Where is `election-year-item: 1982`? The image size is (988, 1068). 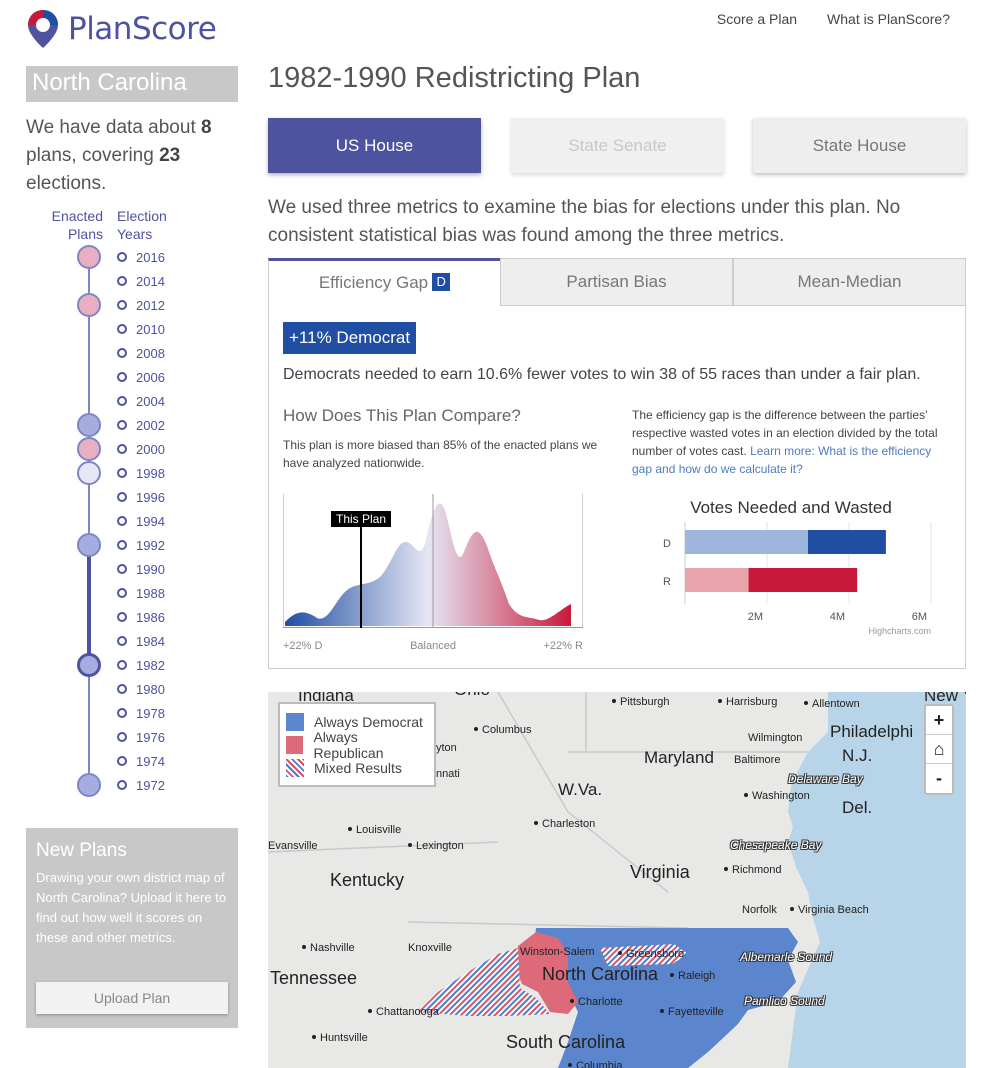
election-year-item: 1982 is located at coordinates (141, 665).